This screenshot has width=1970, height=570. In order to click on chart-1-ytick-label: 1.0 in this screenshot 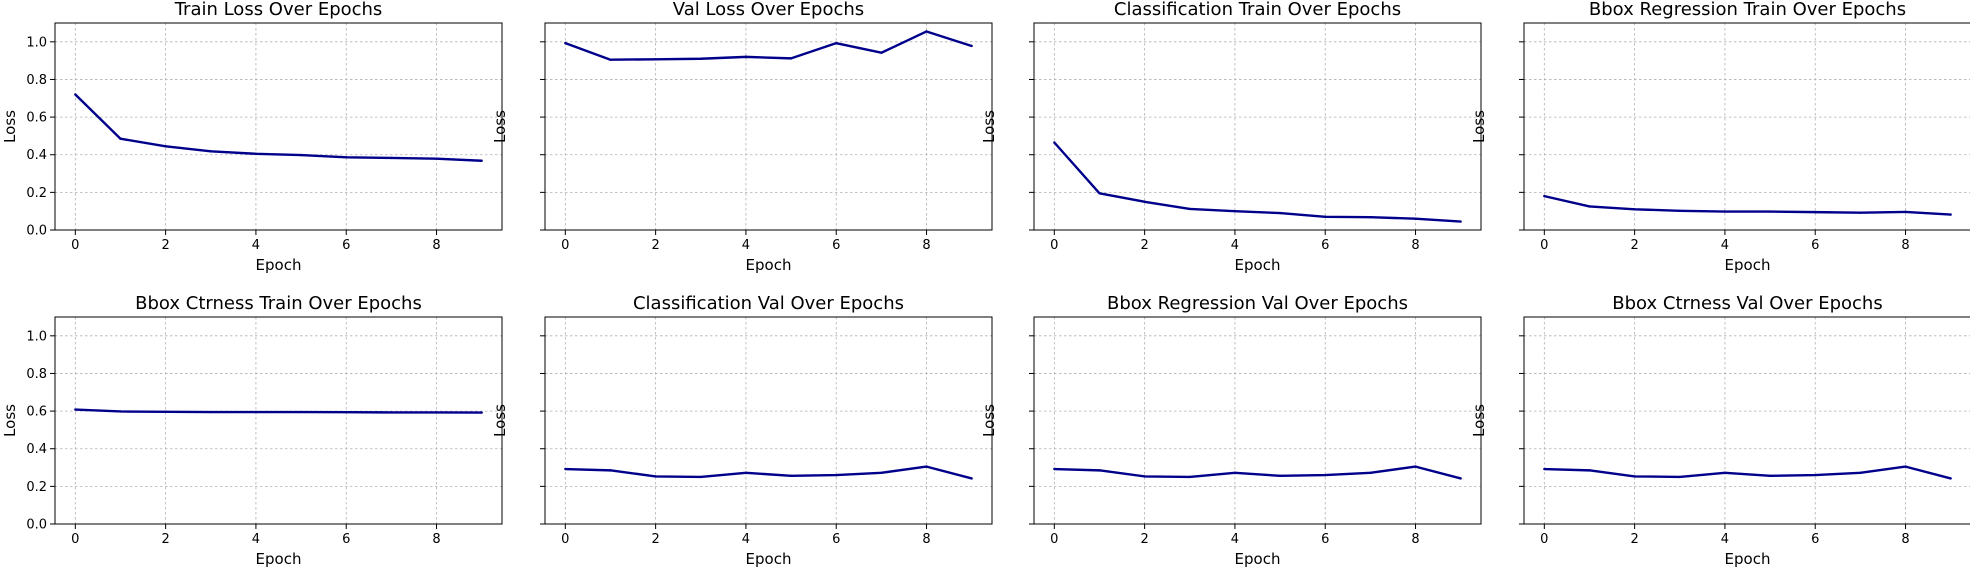, I will do `click(36, 42)`.